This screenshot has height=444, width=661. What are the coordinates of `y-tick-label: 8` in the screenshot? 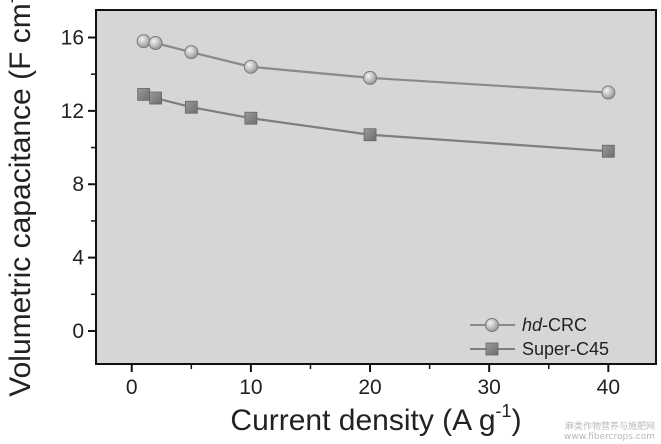 It's located at (78, 184).